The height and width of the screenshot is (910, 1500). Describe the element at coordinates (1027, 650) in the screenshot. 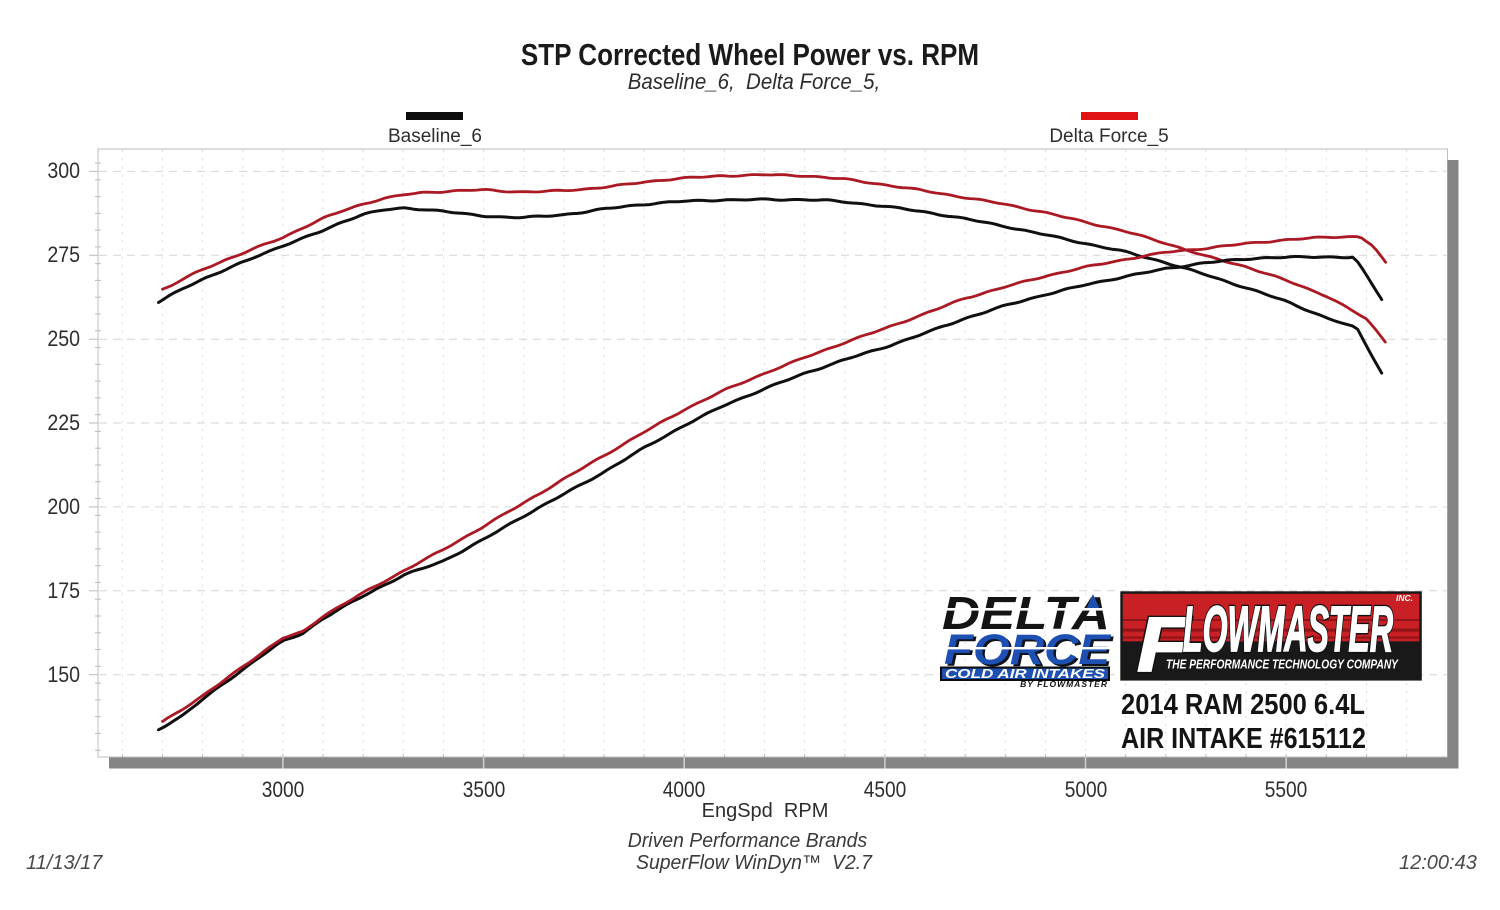

I see `svg-text: FORCE` at that location.